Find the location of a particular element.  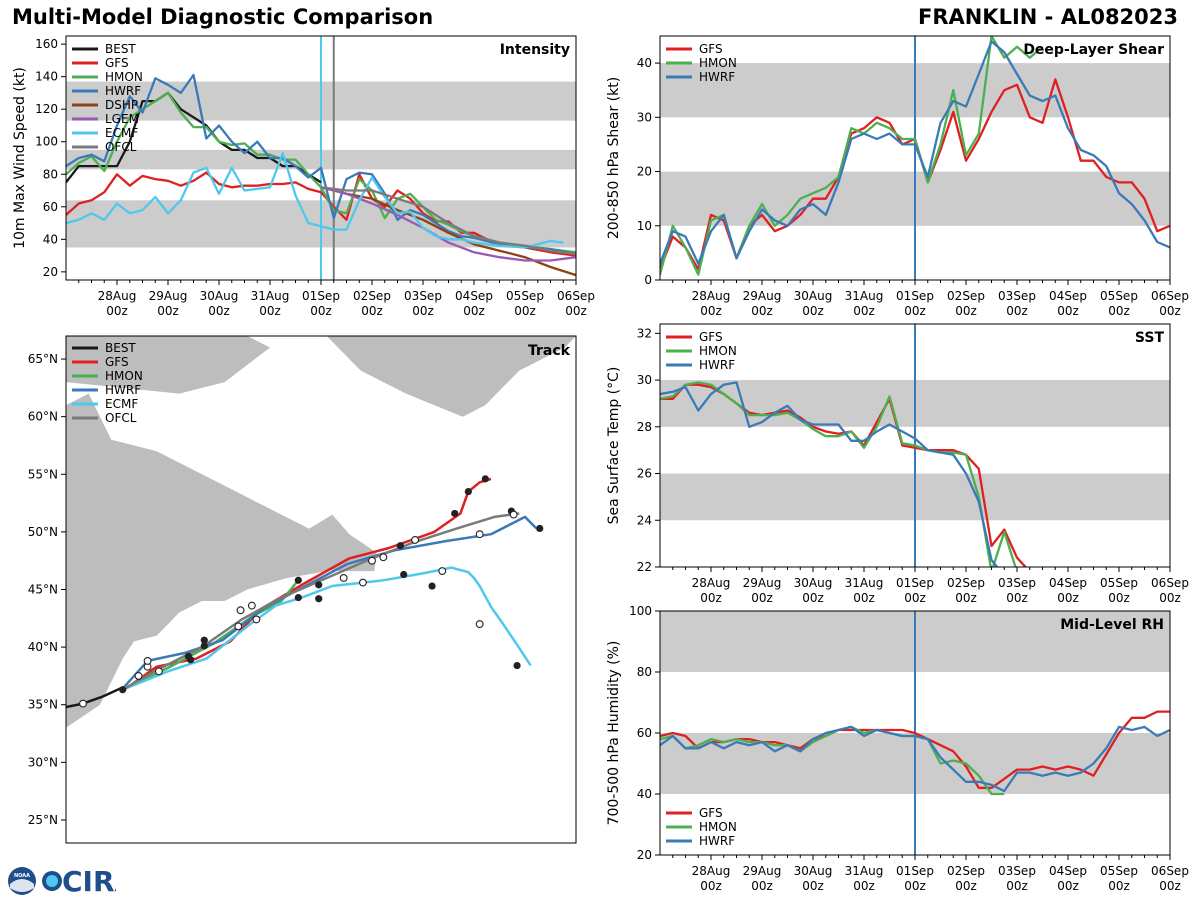

greenland-land is located at coordinates (451, 376).